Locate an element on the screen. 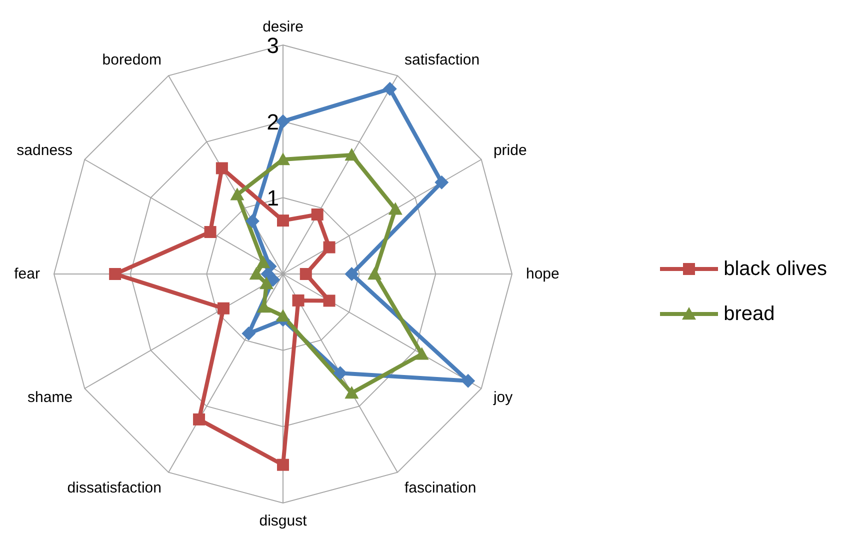  legend-label: black olives is located at coordinates (775, 269).